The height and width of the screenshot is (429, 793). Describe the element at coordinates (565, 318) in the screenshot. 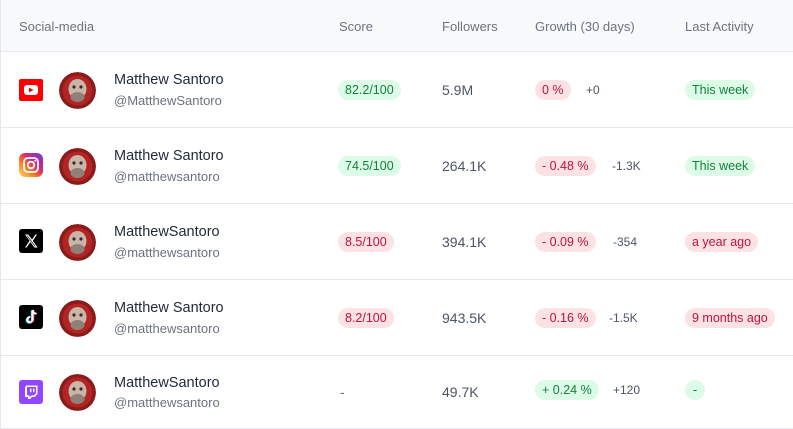

I see `growth-badge: - 0.16 %` at that location.